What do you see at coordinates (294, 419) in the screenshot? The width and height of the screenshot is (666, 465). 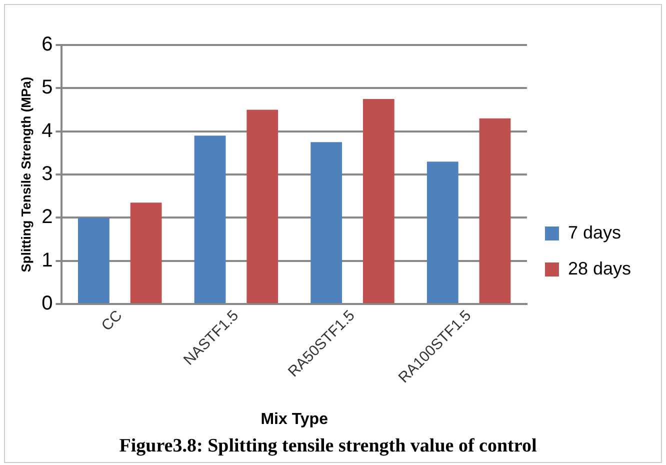 I see `x-axis-title: Mix Type` at bounding box center [294, 419].